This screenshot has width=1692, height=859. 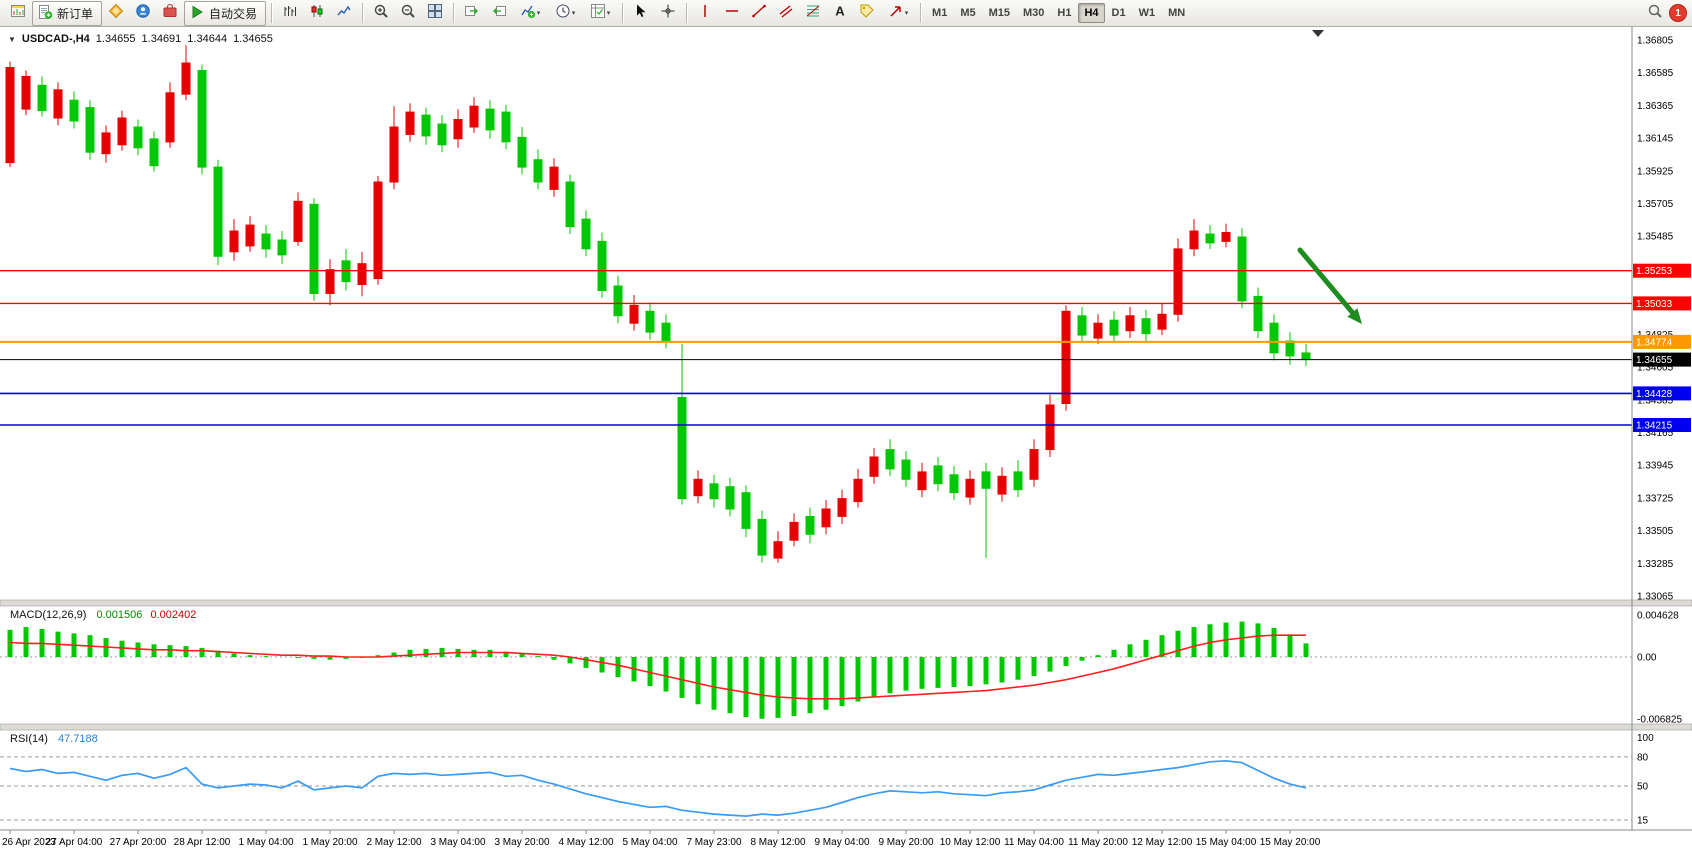 I want to click on timeframe-d1: D1, so click(x=1118, y=13).